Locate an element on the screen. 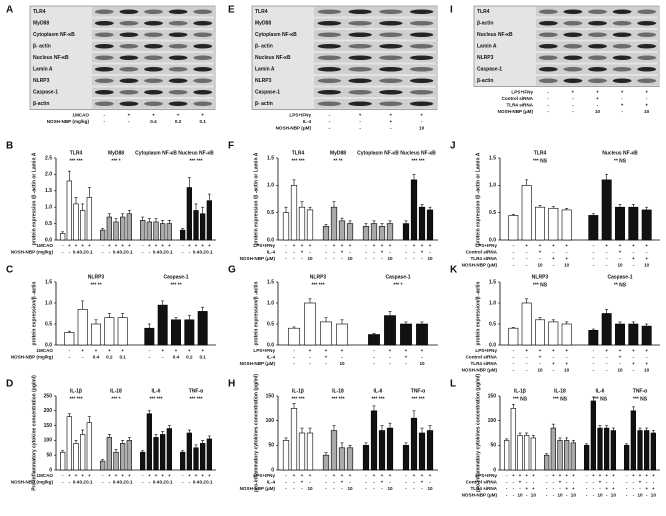 The width and height of the screenshot is (666, 516). y-tick-label: 0.5 is located at coordinates (492, 324).